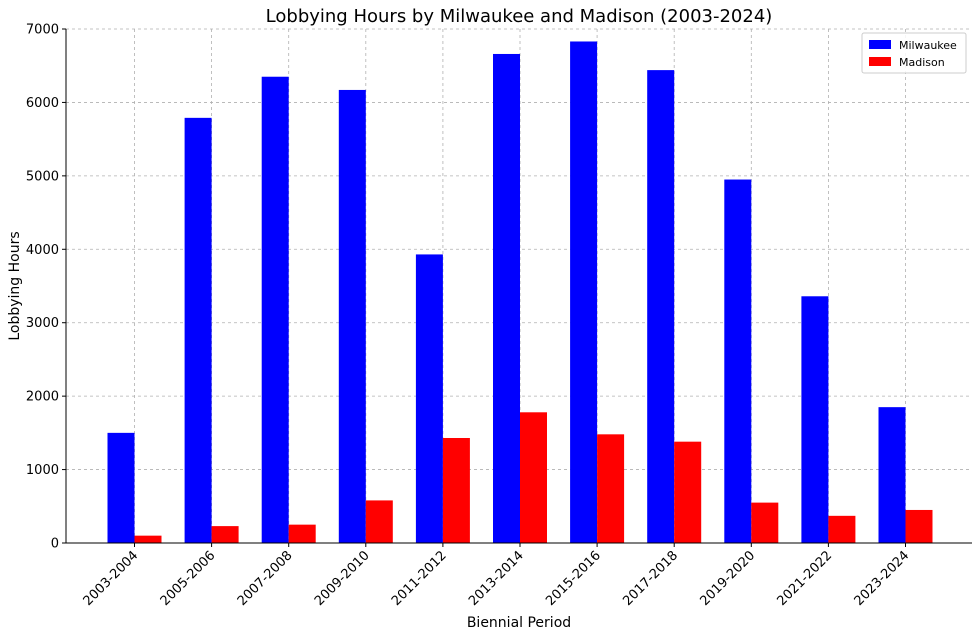 This screenshot has height=638, width=980. I want to click on y-axis-title: Lobbying Hours, so click(15, 285).